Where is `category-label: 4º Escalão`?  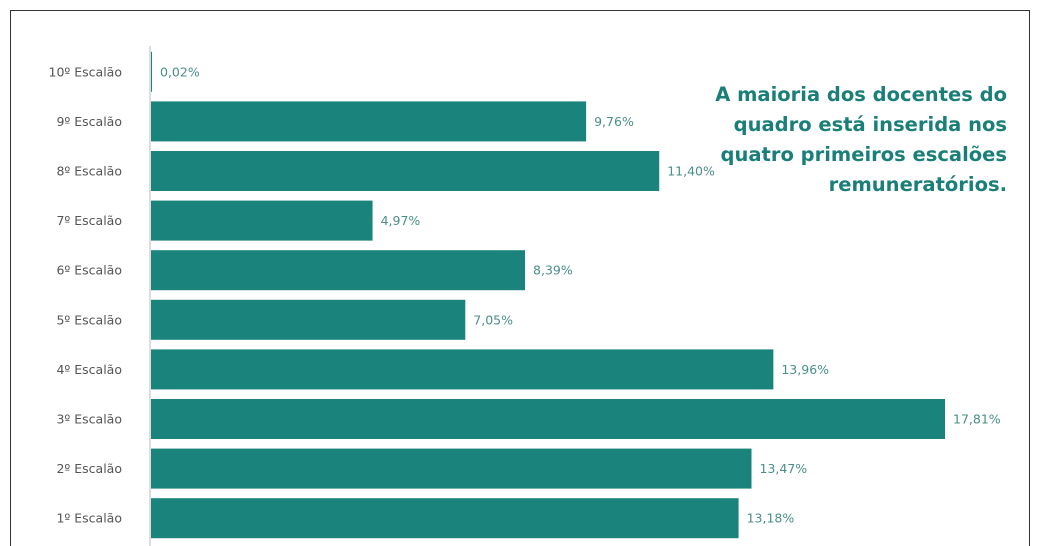 category-label: 4º Escalão is located at coordinates (89, 369).